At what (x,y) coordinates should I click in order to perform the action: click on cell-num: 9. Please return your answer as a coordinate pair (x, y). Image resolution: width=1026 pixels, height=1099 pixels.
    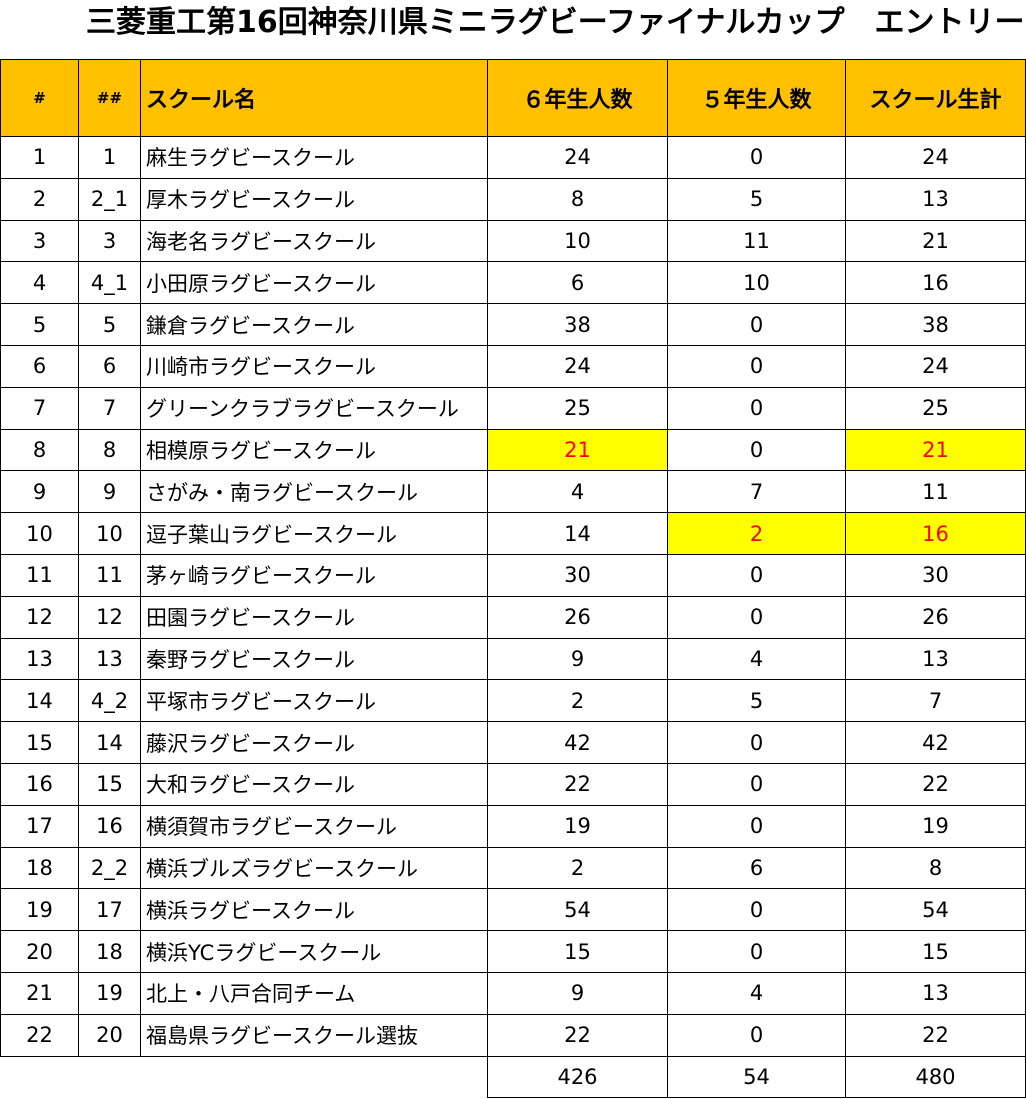
    Looking at the image, I should click on (39, 492).